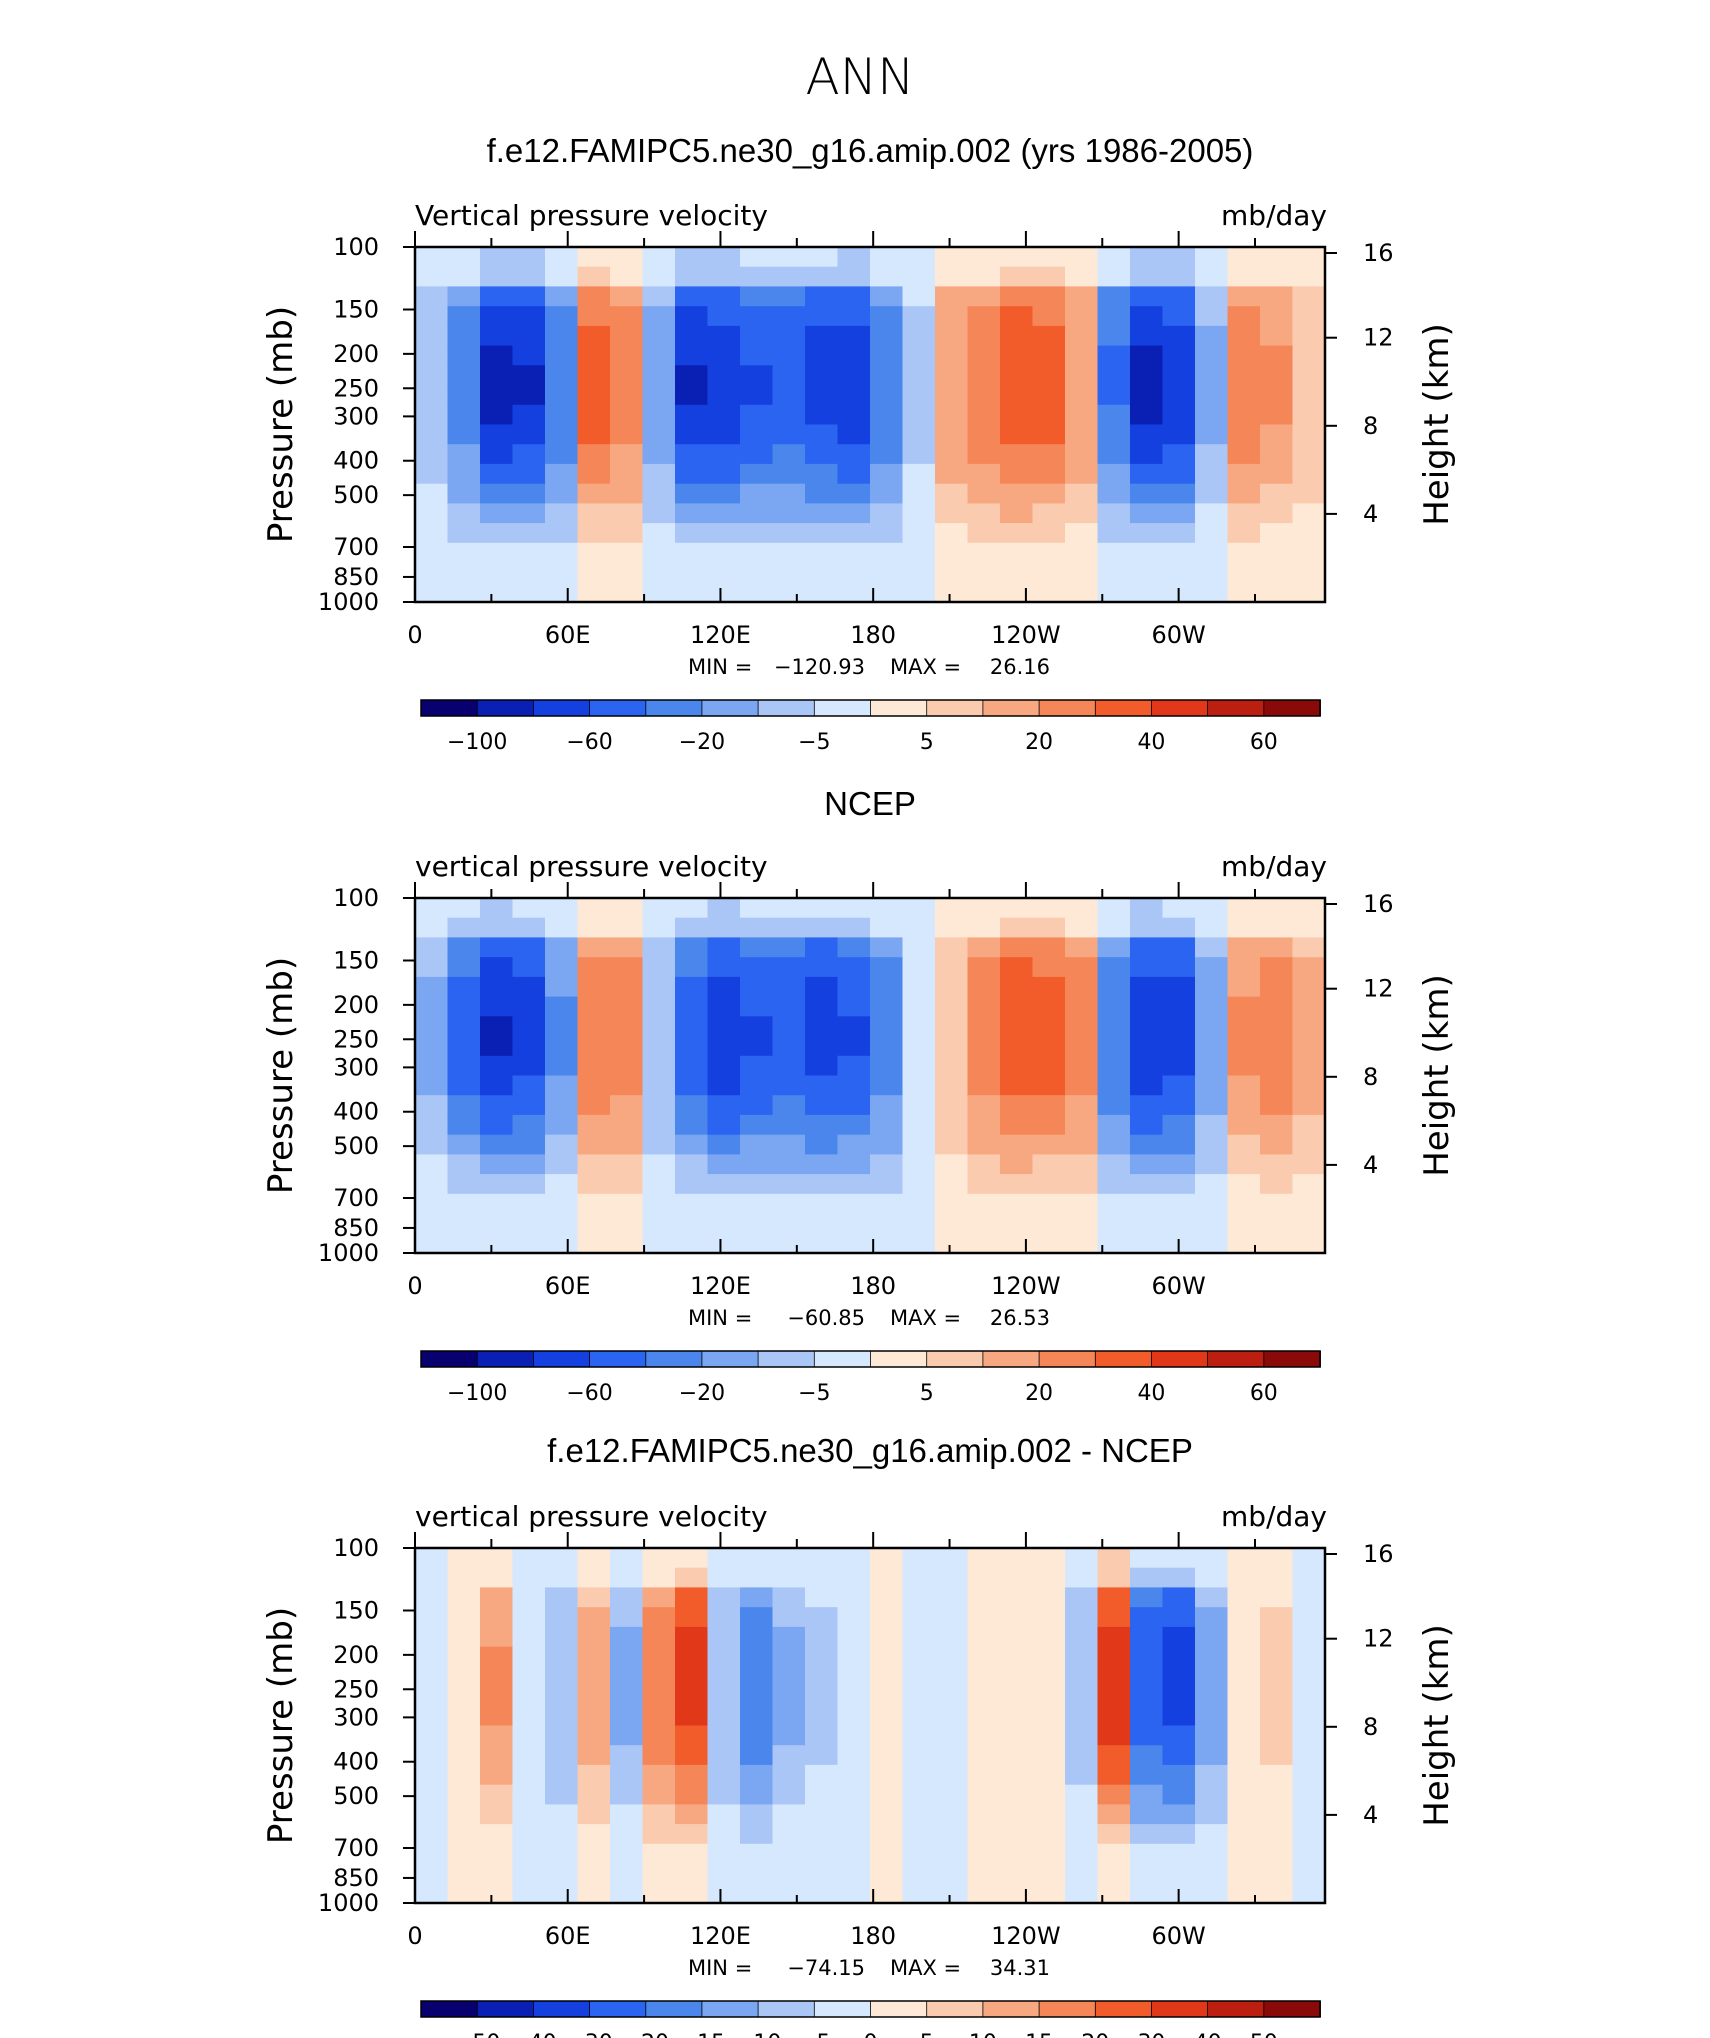  What do you see at coordinates (1026, 635) in the screenshot?
I see `x-tick-label: 120W` at bounding box center [1026, 635].